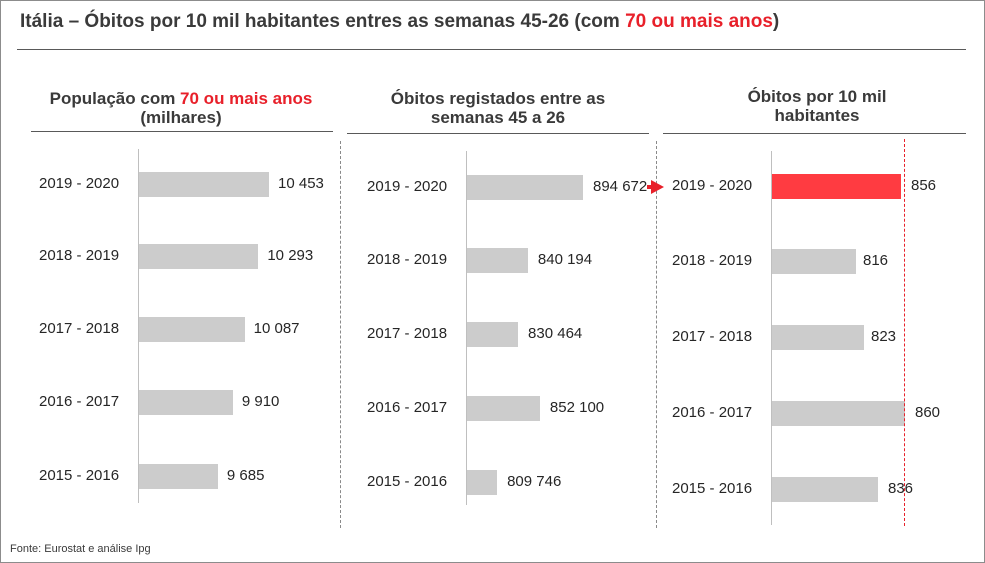  I want to click on highlight-arrow-icon, so click(657, 187).